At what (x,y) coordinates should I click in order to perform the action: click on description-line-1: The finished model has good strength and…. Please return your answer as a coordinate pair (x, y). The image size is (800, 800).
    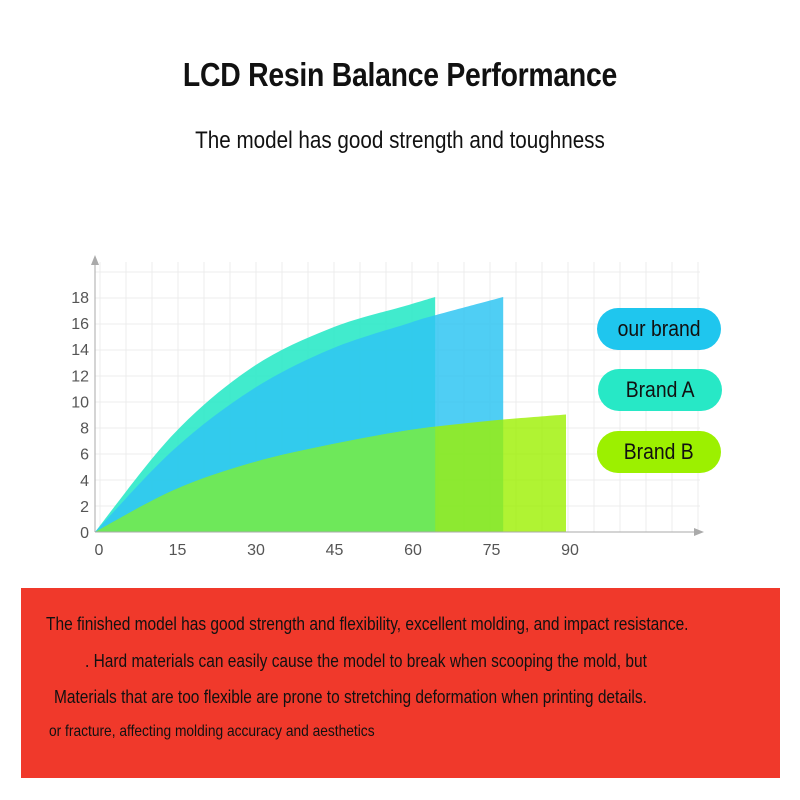
    Looking at the image, I should click on (367, 624).